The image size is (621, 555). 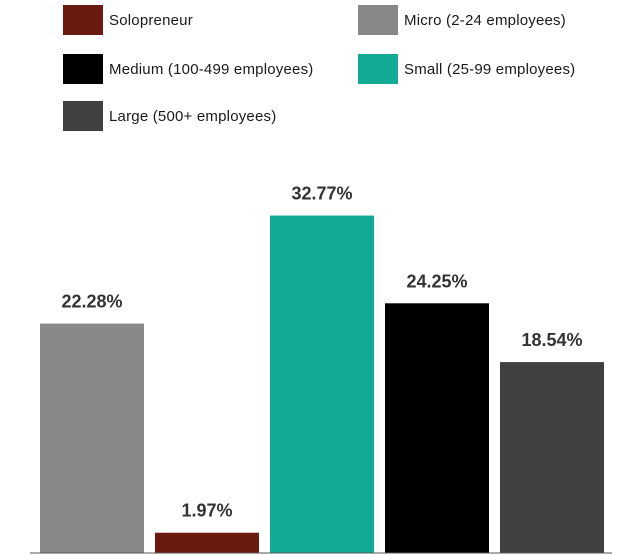 What do you see at coordinates (91, 302) in the screenshot?
I see `bar-value-label: 22.28%` at bounding box center [91, 302].